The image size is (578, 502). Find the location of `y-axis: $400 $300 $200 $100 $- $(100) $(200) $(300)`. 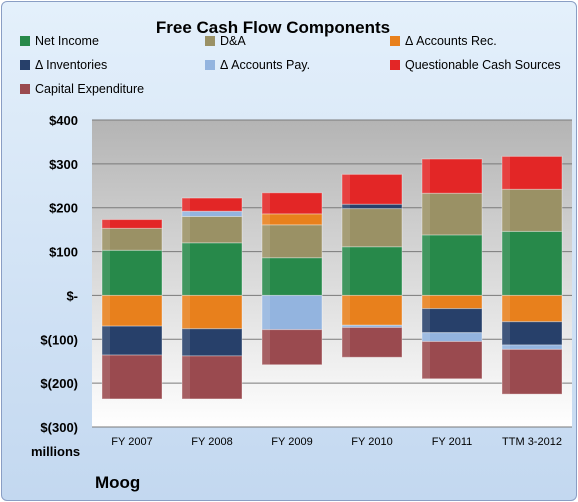

y-axis: $400 $300 $200 $100 $- $(100) $(200) $(300) is located at coordinates (59, 274).